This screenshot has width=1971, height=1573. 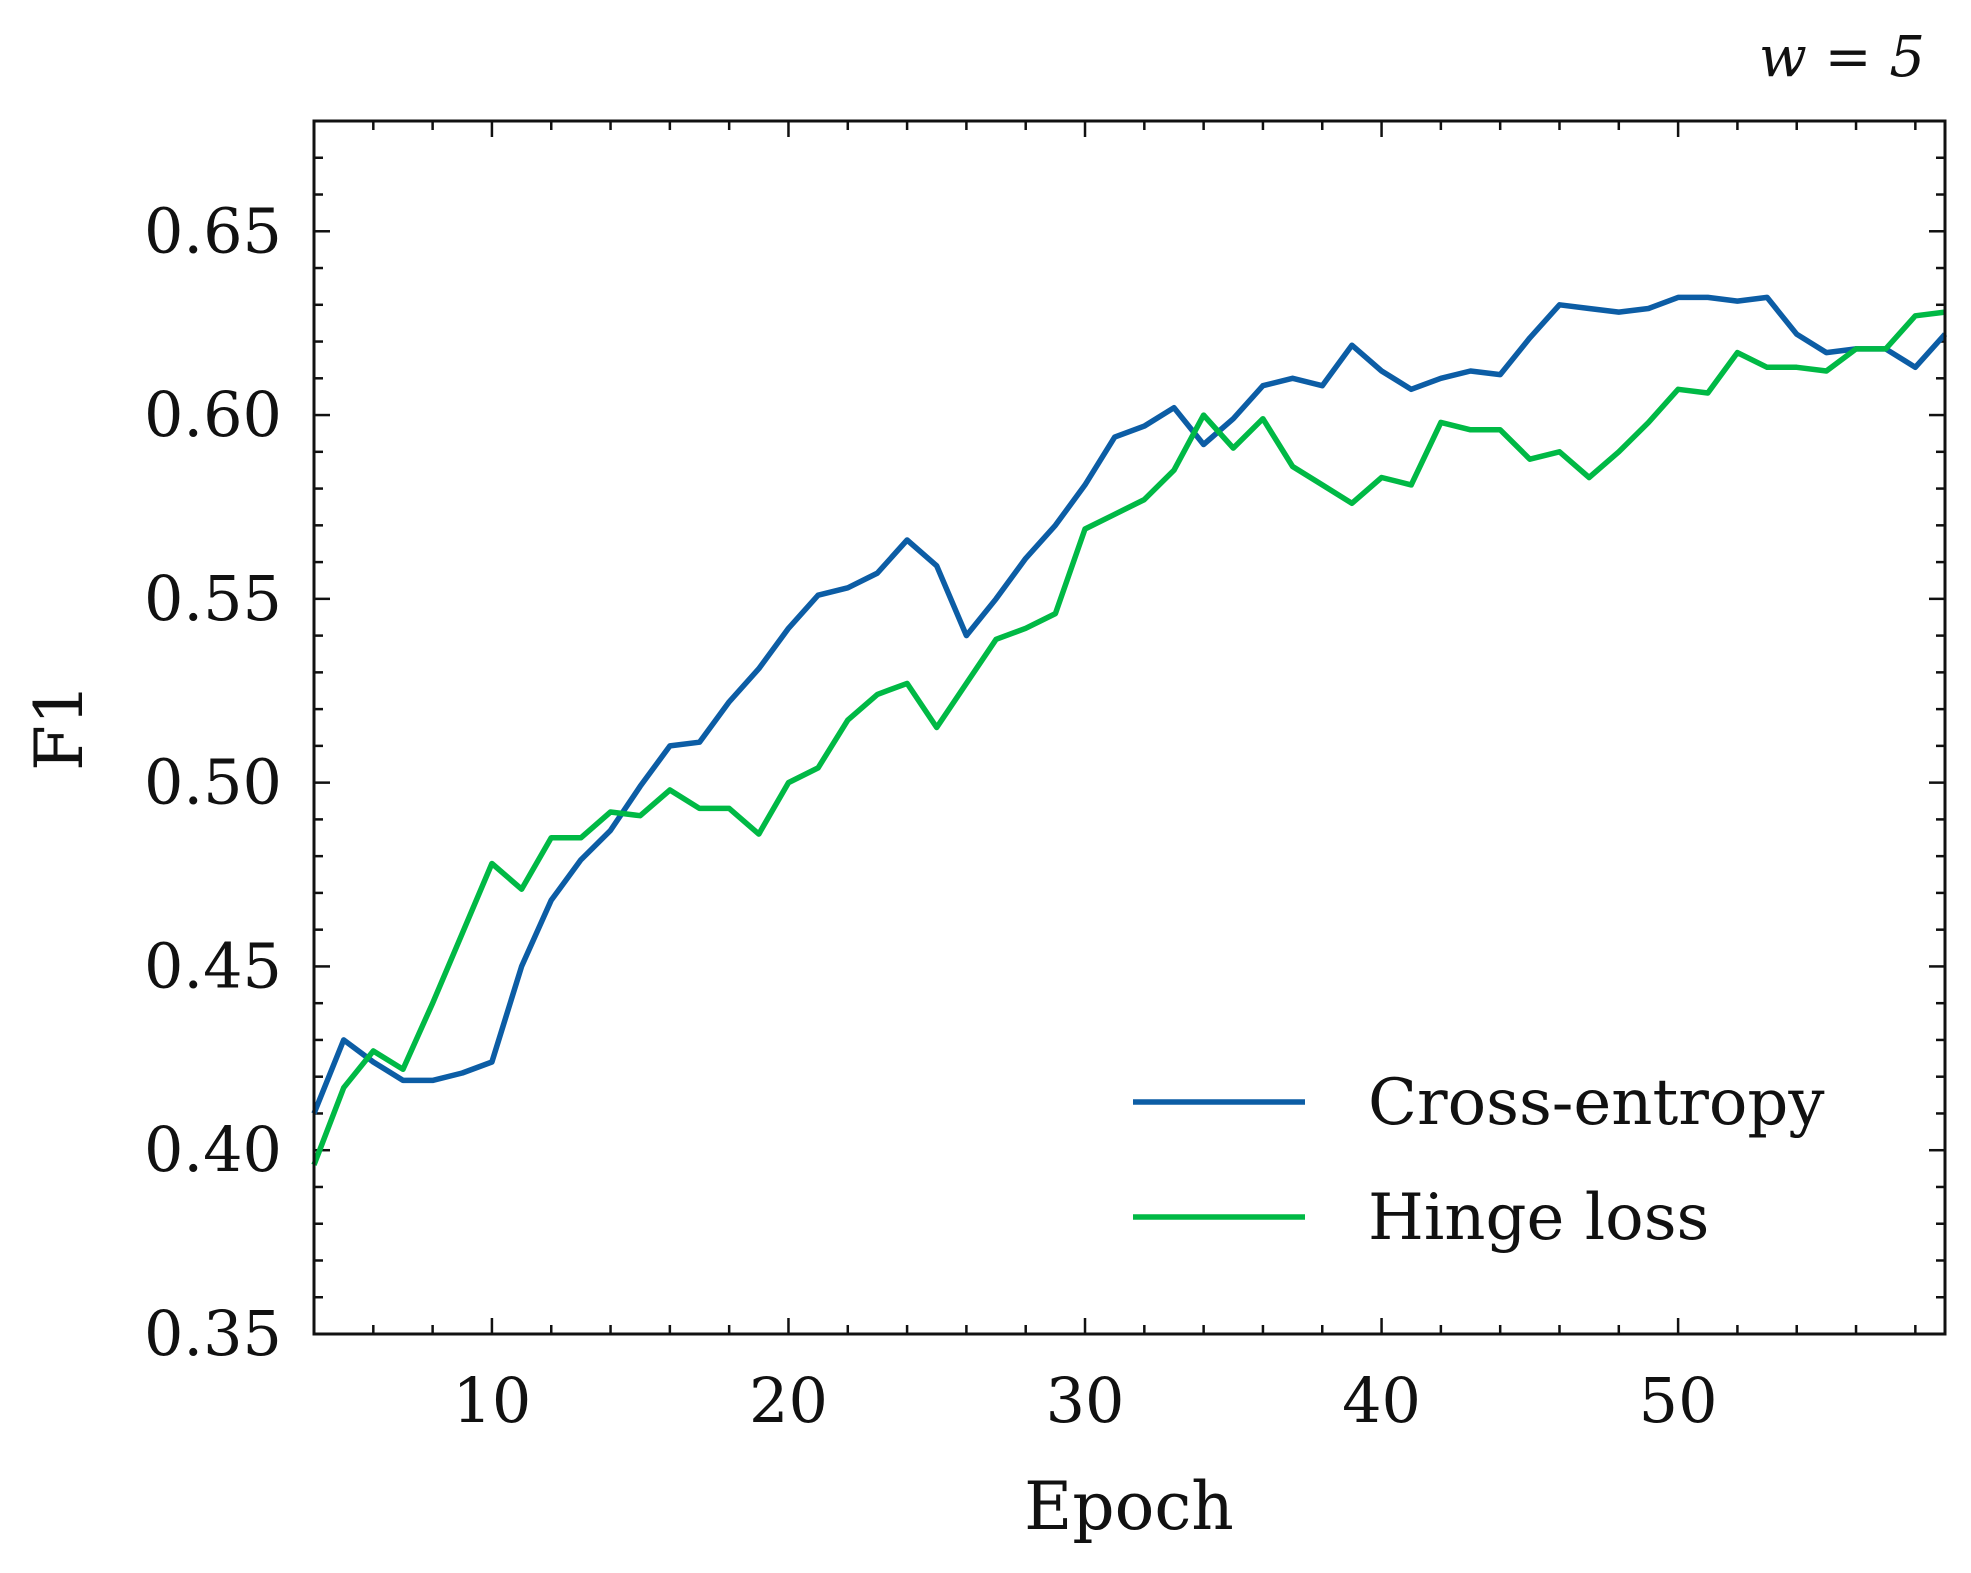 I want to click on annotation-label: w = 5, so click(x=1842, y=57).